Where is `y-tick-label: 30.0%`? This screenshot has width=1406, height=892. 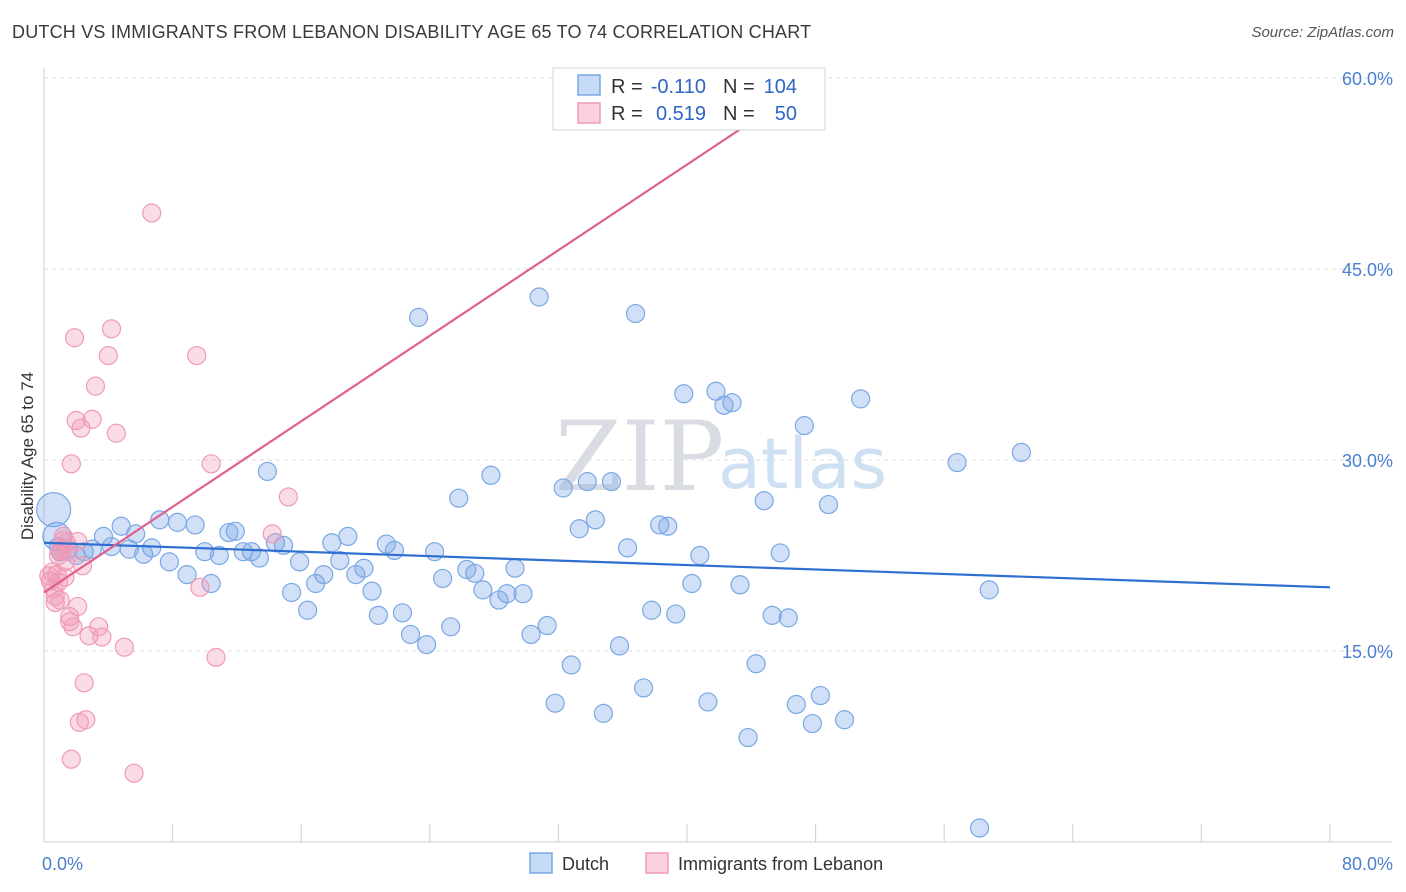 y-tick-label: 30.0% is located at coordinates (1367, 461).